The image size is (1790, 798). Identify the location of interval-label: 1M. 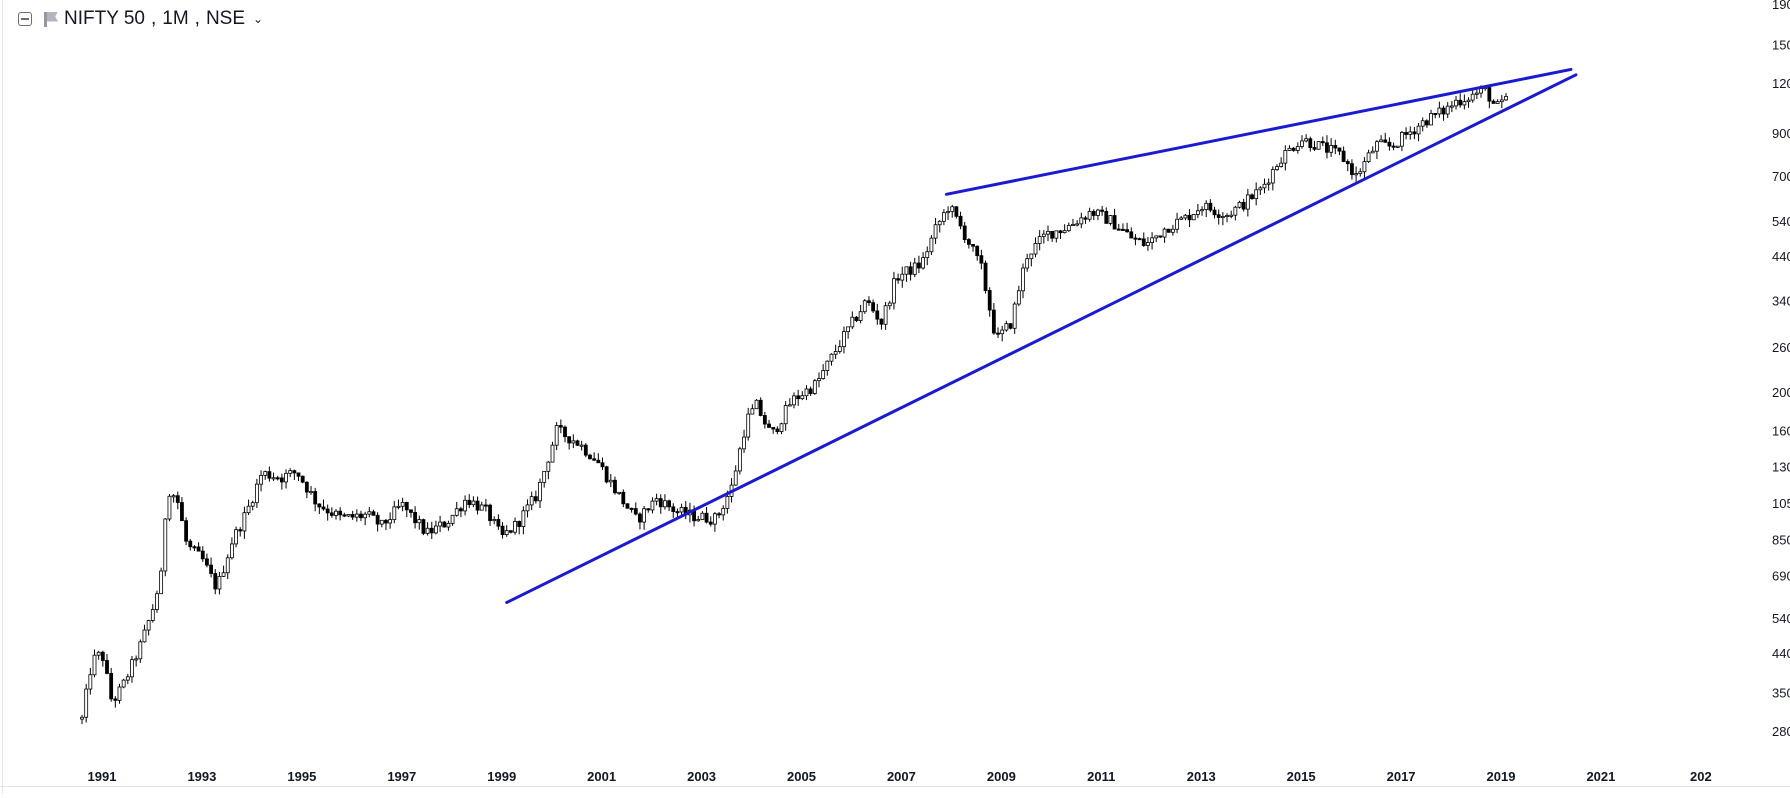
(175, 18).